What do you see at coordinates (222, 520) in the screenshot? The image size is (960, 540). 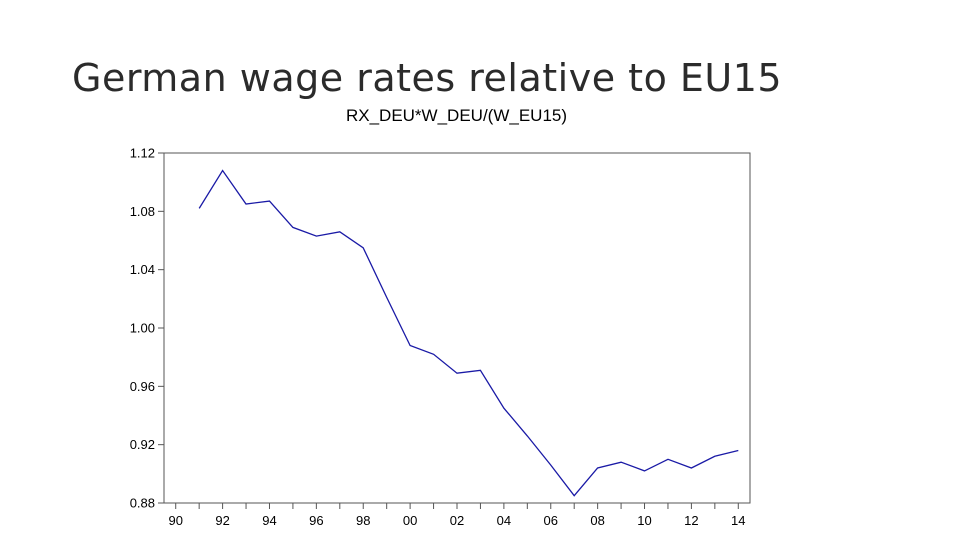 I see `x-tick-label: 92` at bounding box center [222, 520].